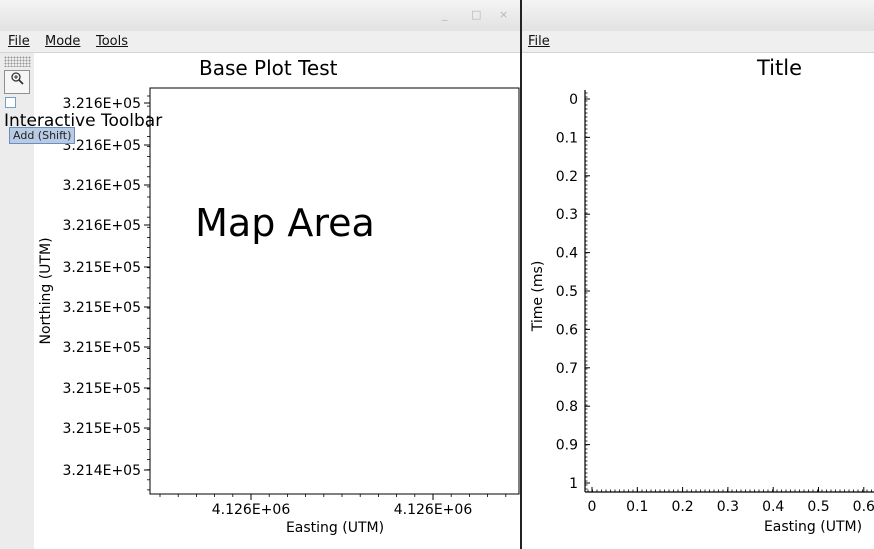  Describe the element at coordinates (682, 507) in the screenshot. I see `x-tick-label: 0.2` at that location.